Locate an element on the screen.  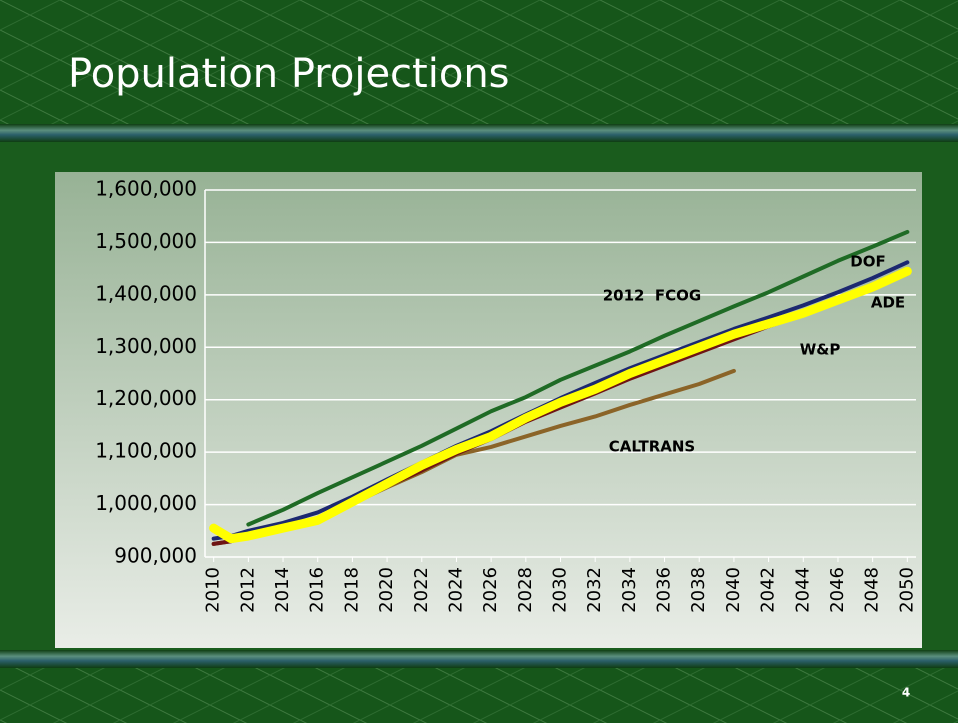
x-tick-label: 2040 is located at coordinates (733, 590).